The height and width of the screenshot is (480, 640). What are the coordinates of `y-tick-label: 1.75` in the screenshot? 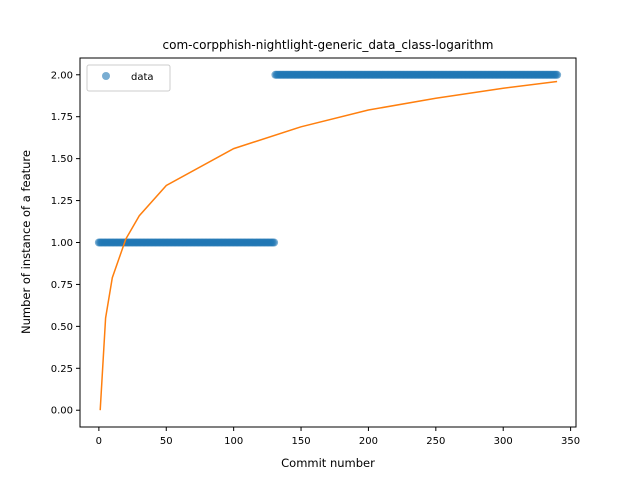 It's located at (62, 117).